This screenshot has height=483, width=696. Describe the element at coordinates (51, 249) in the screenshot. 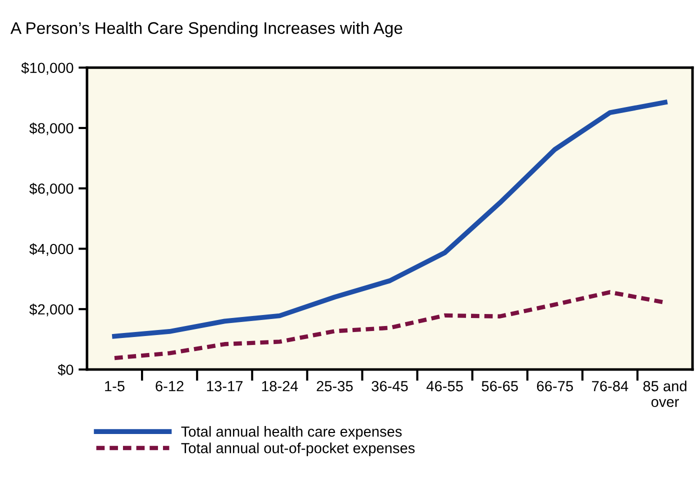

I see `y-tick-label: $4,000` at that location.